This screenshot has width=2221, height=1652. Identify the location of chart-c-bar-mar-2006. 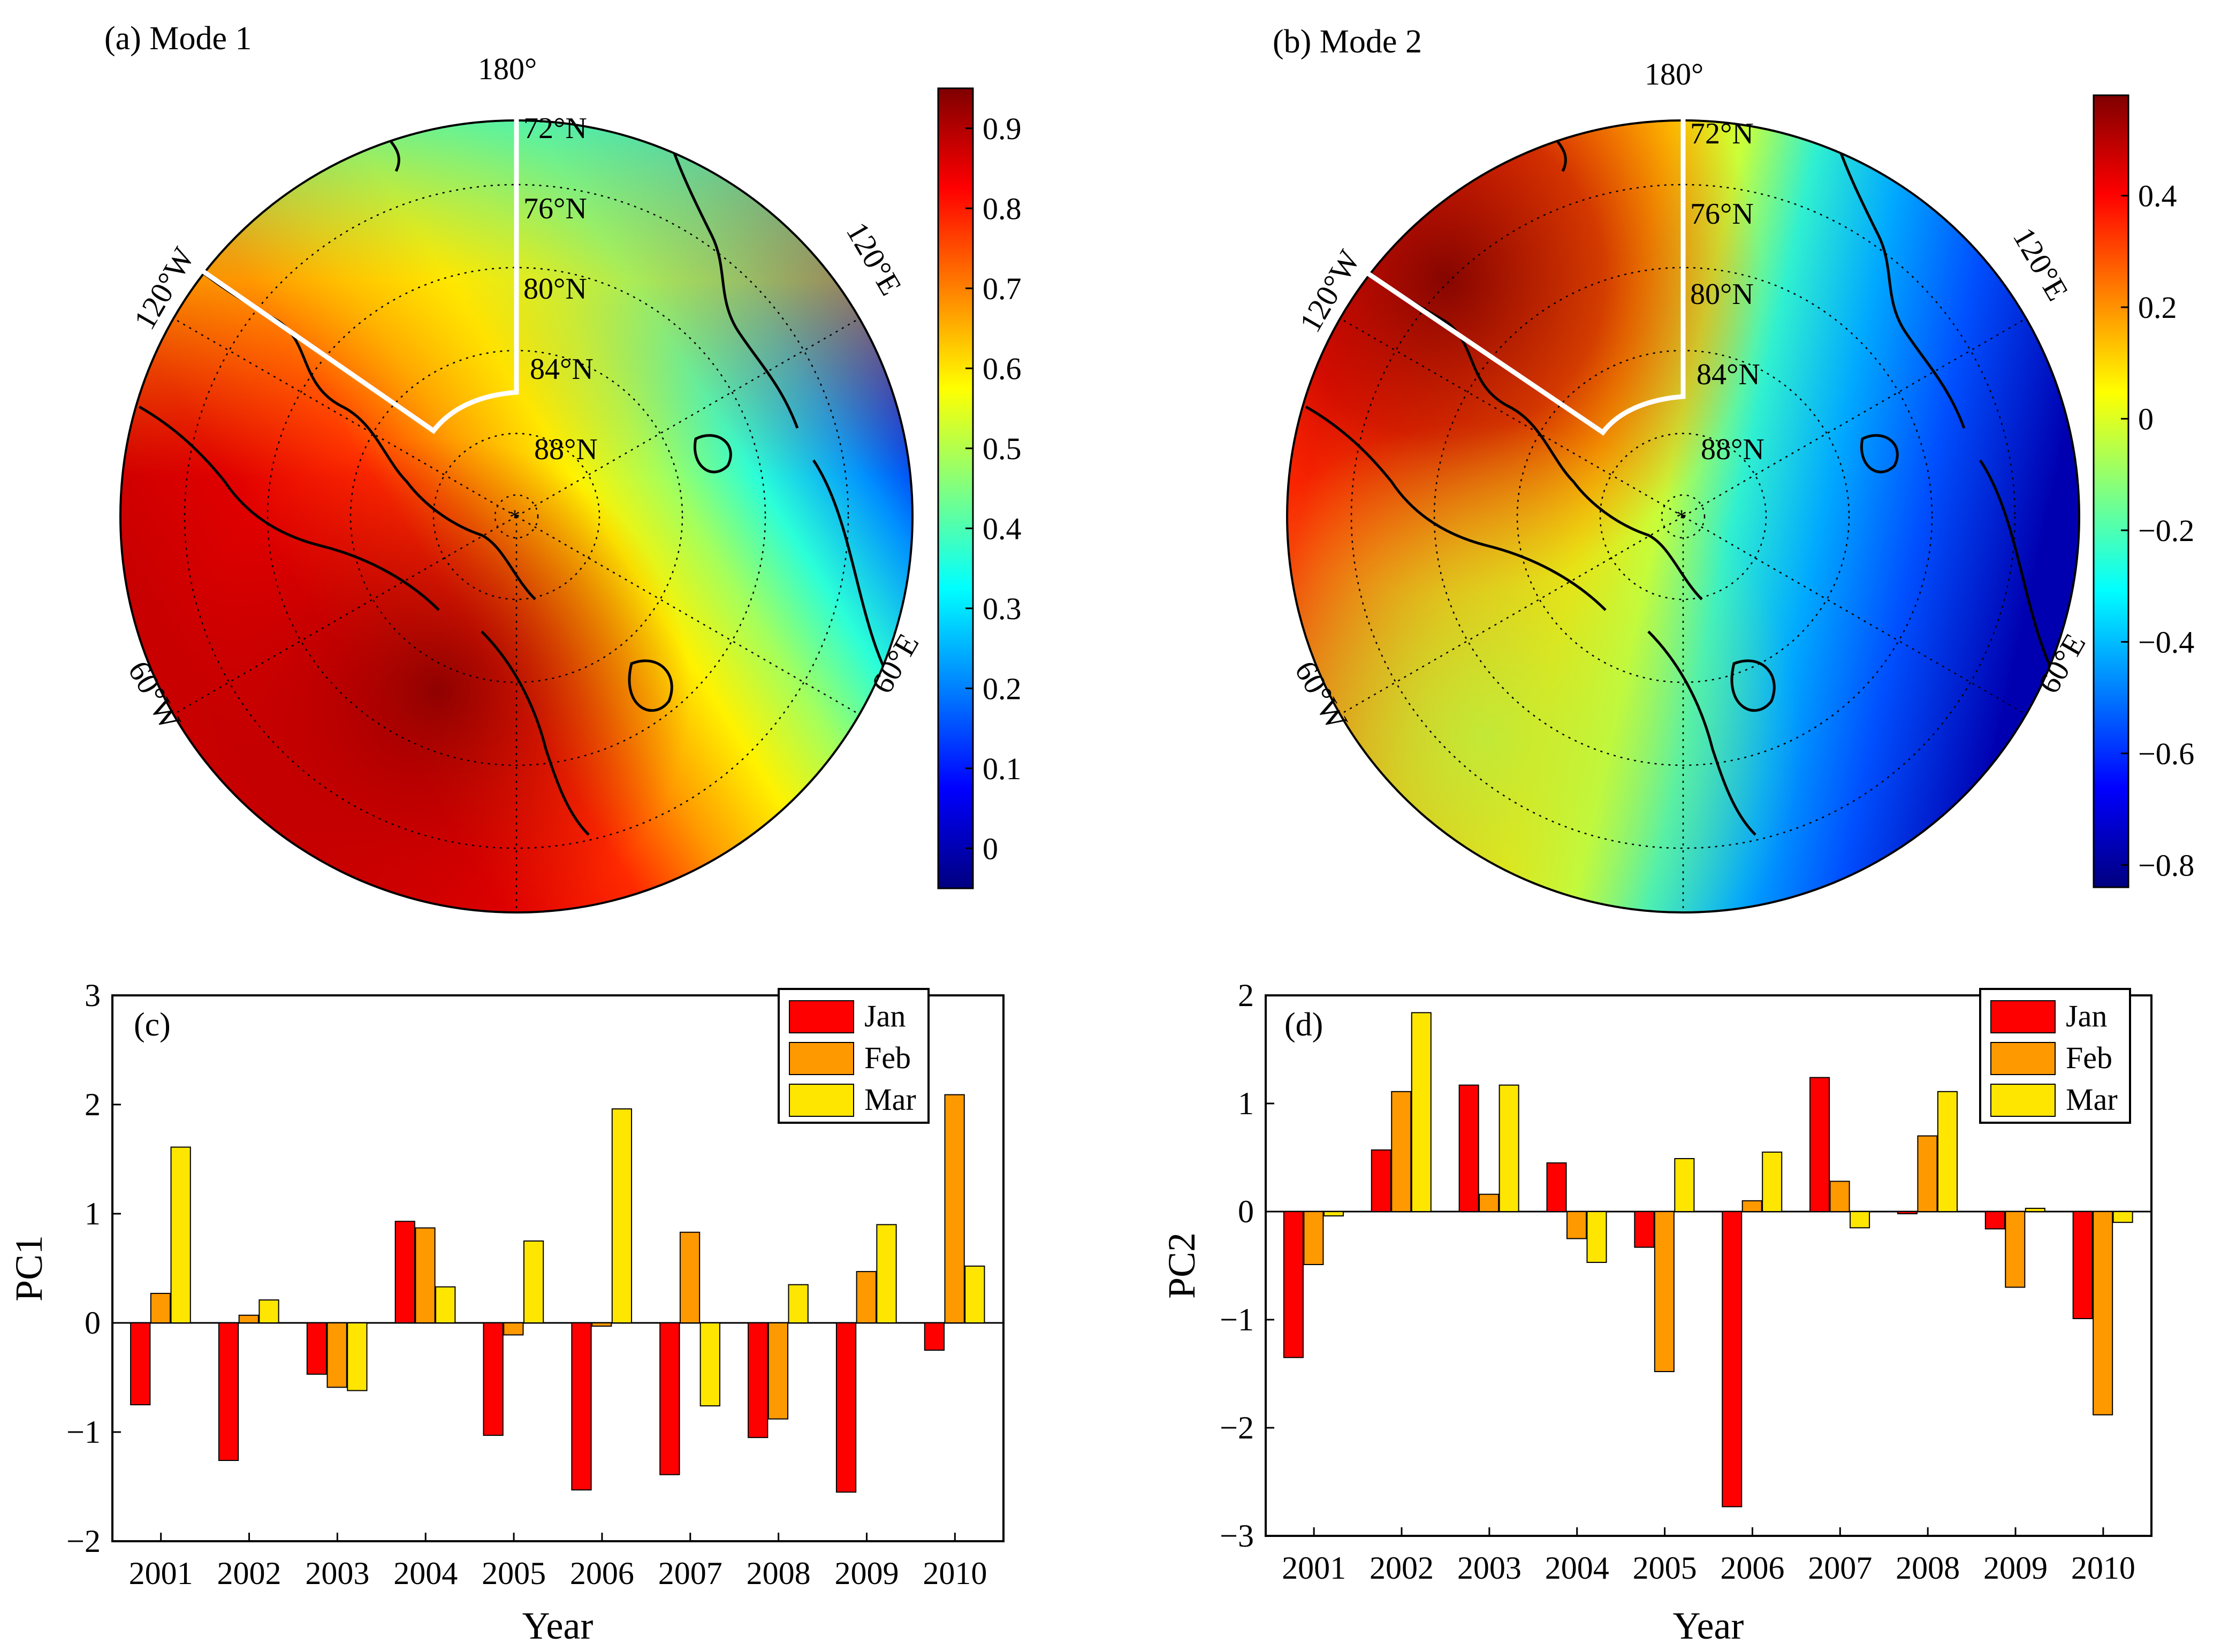
(622, 1215).